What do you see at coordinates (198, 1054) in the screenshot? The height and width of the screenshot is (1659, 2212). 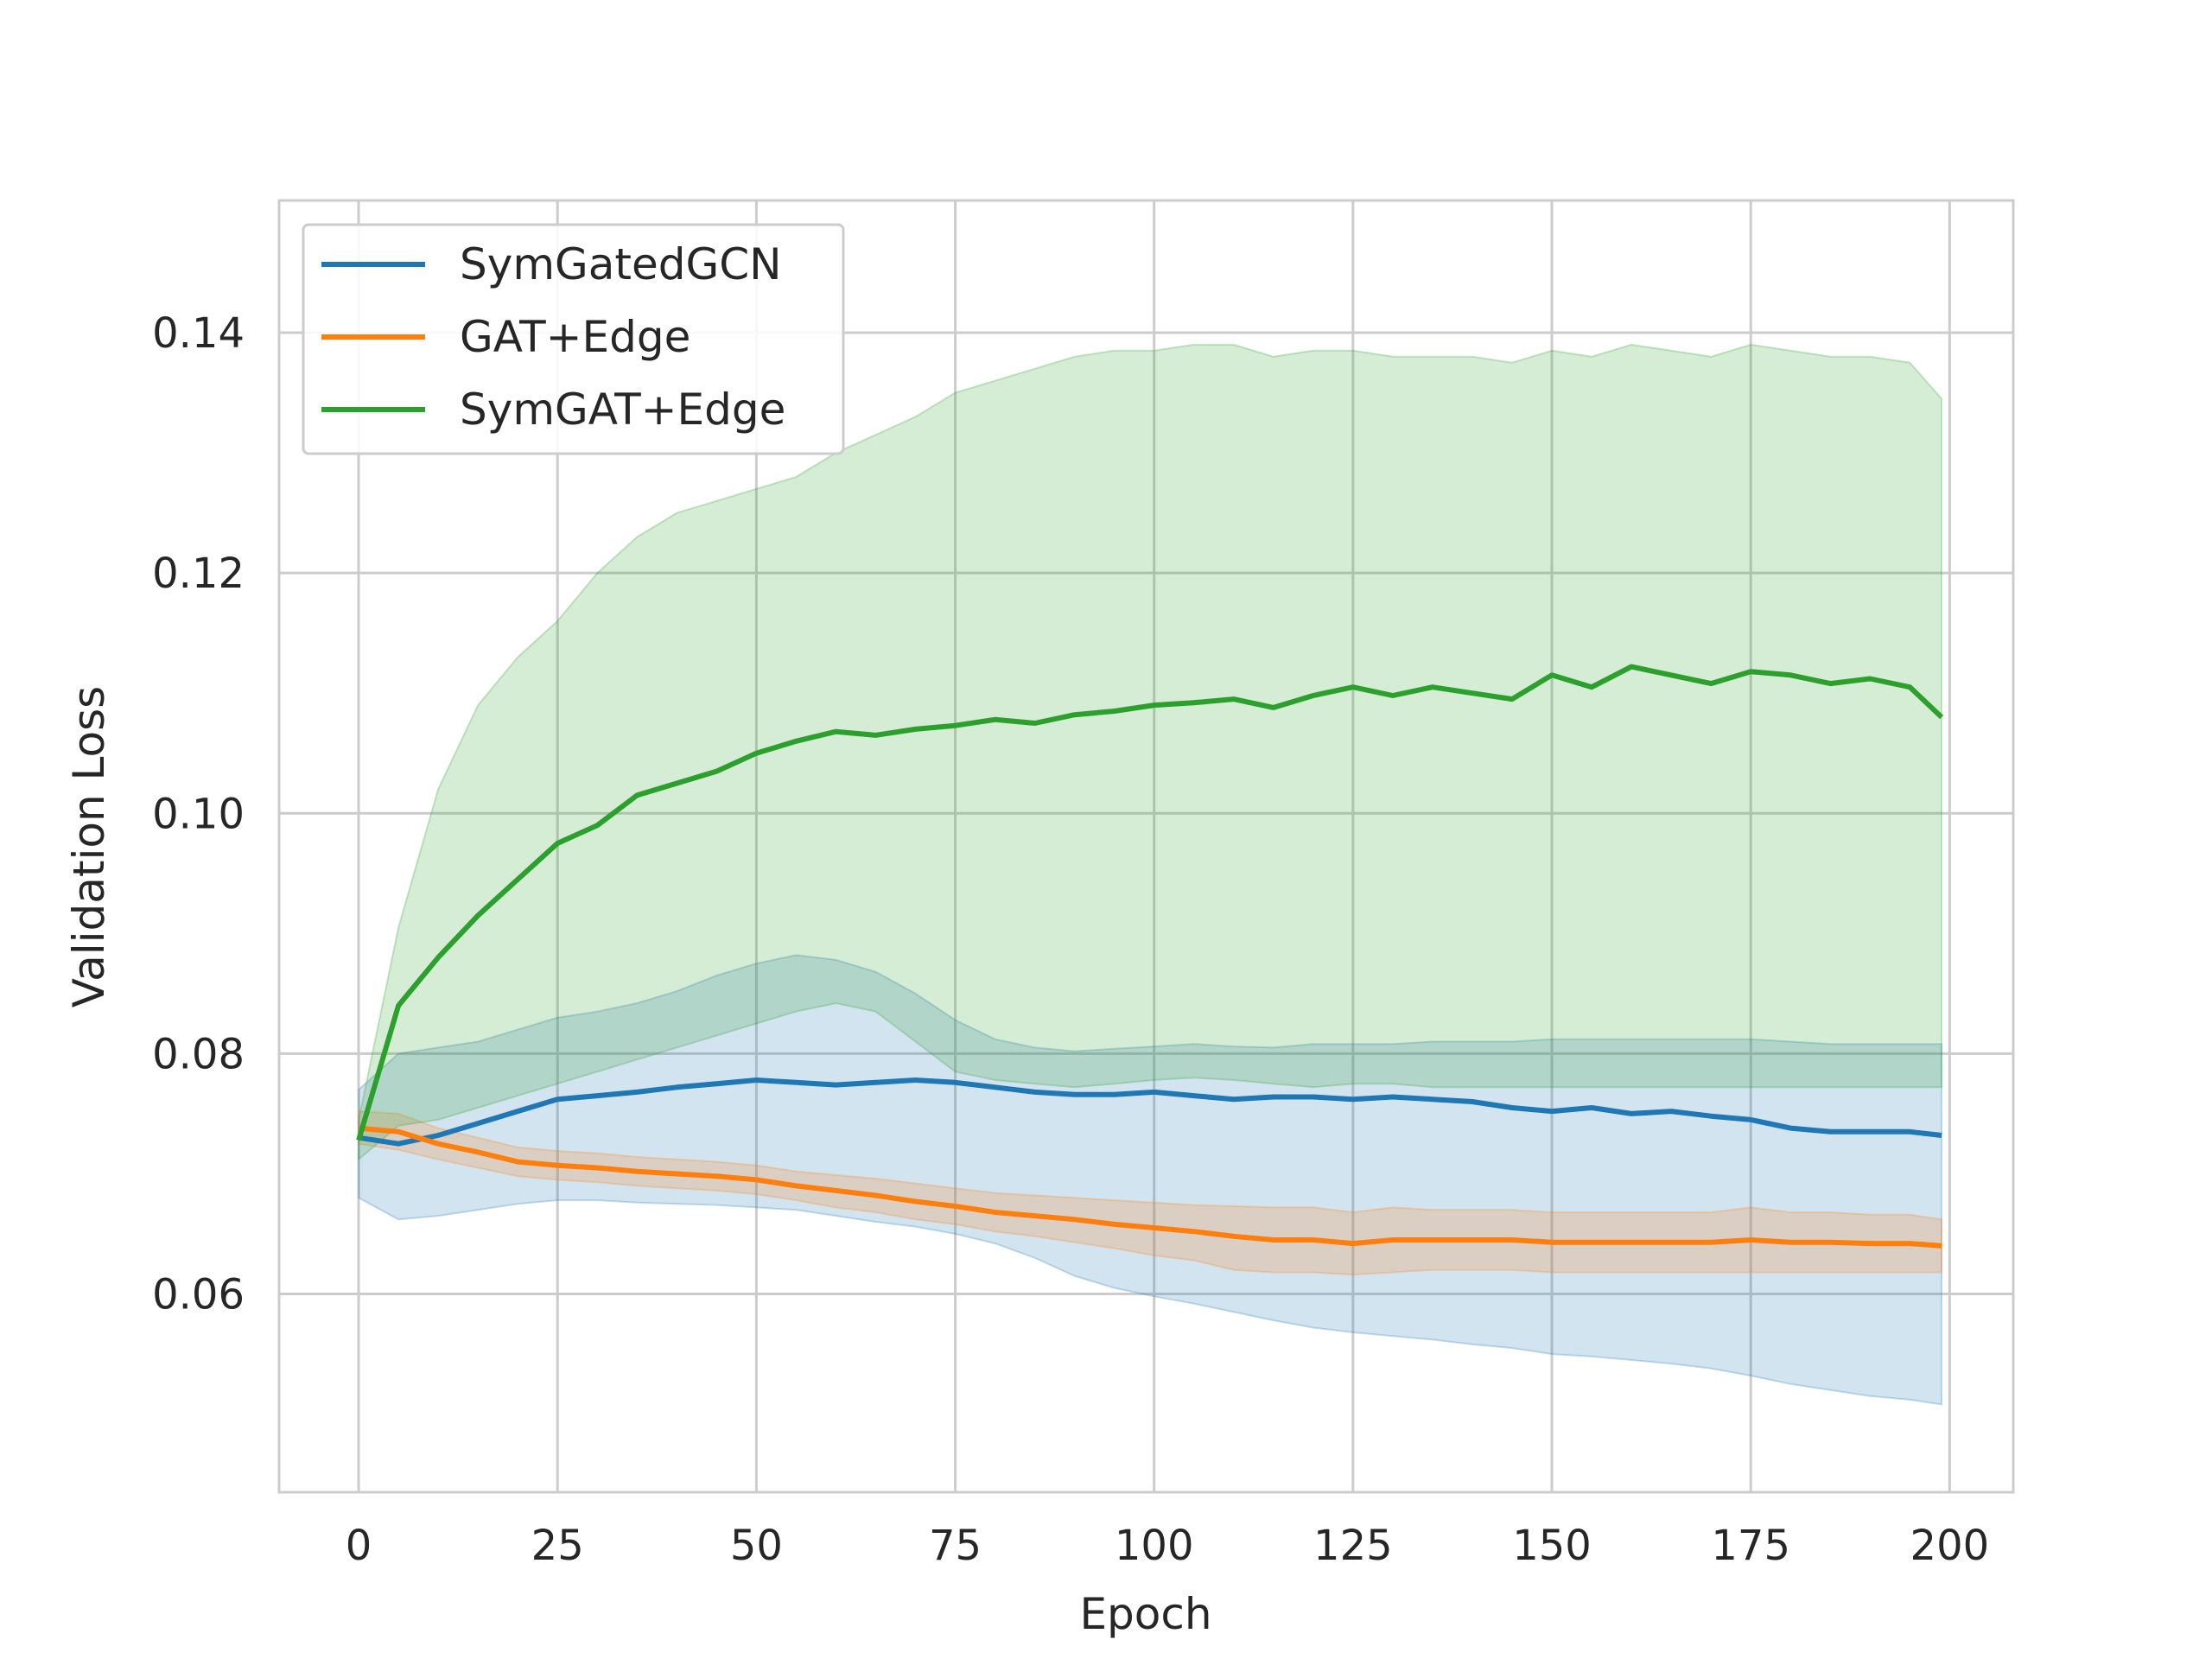 I see `y-tick-label: 0.08` at bounding box center [198, 1054].